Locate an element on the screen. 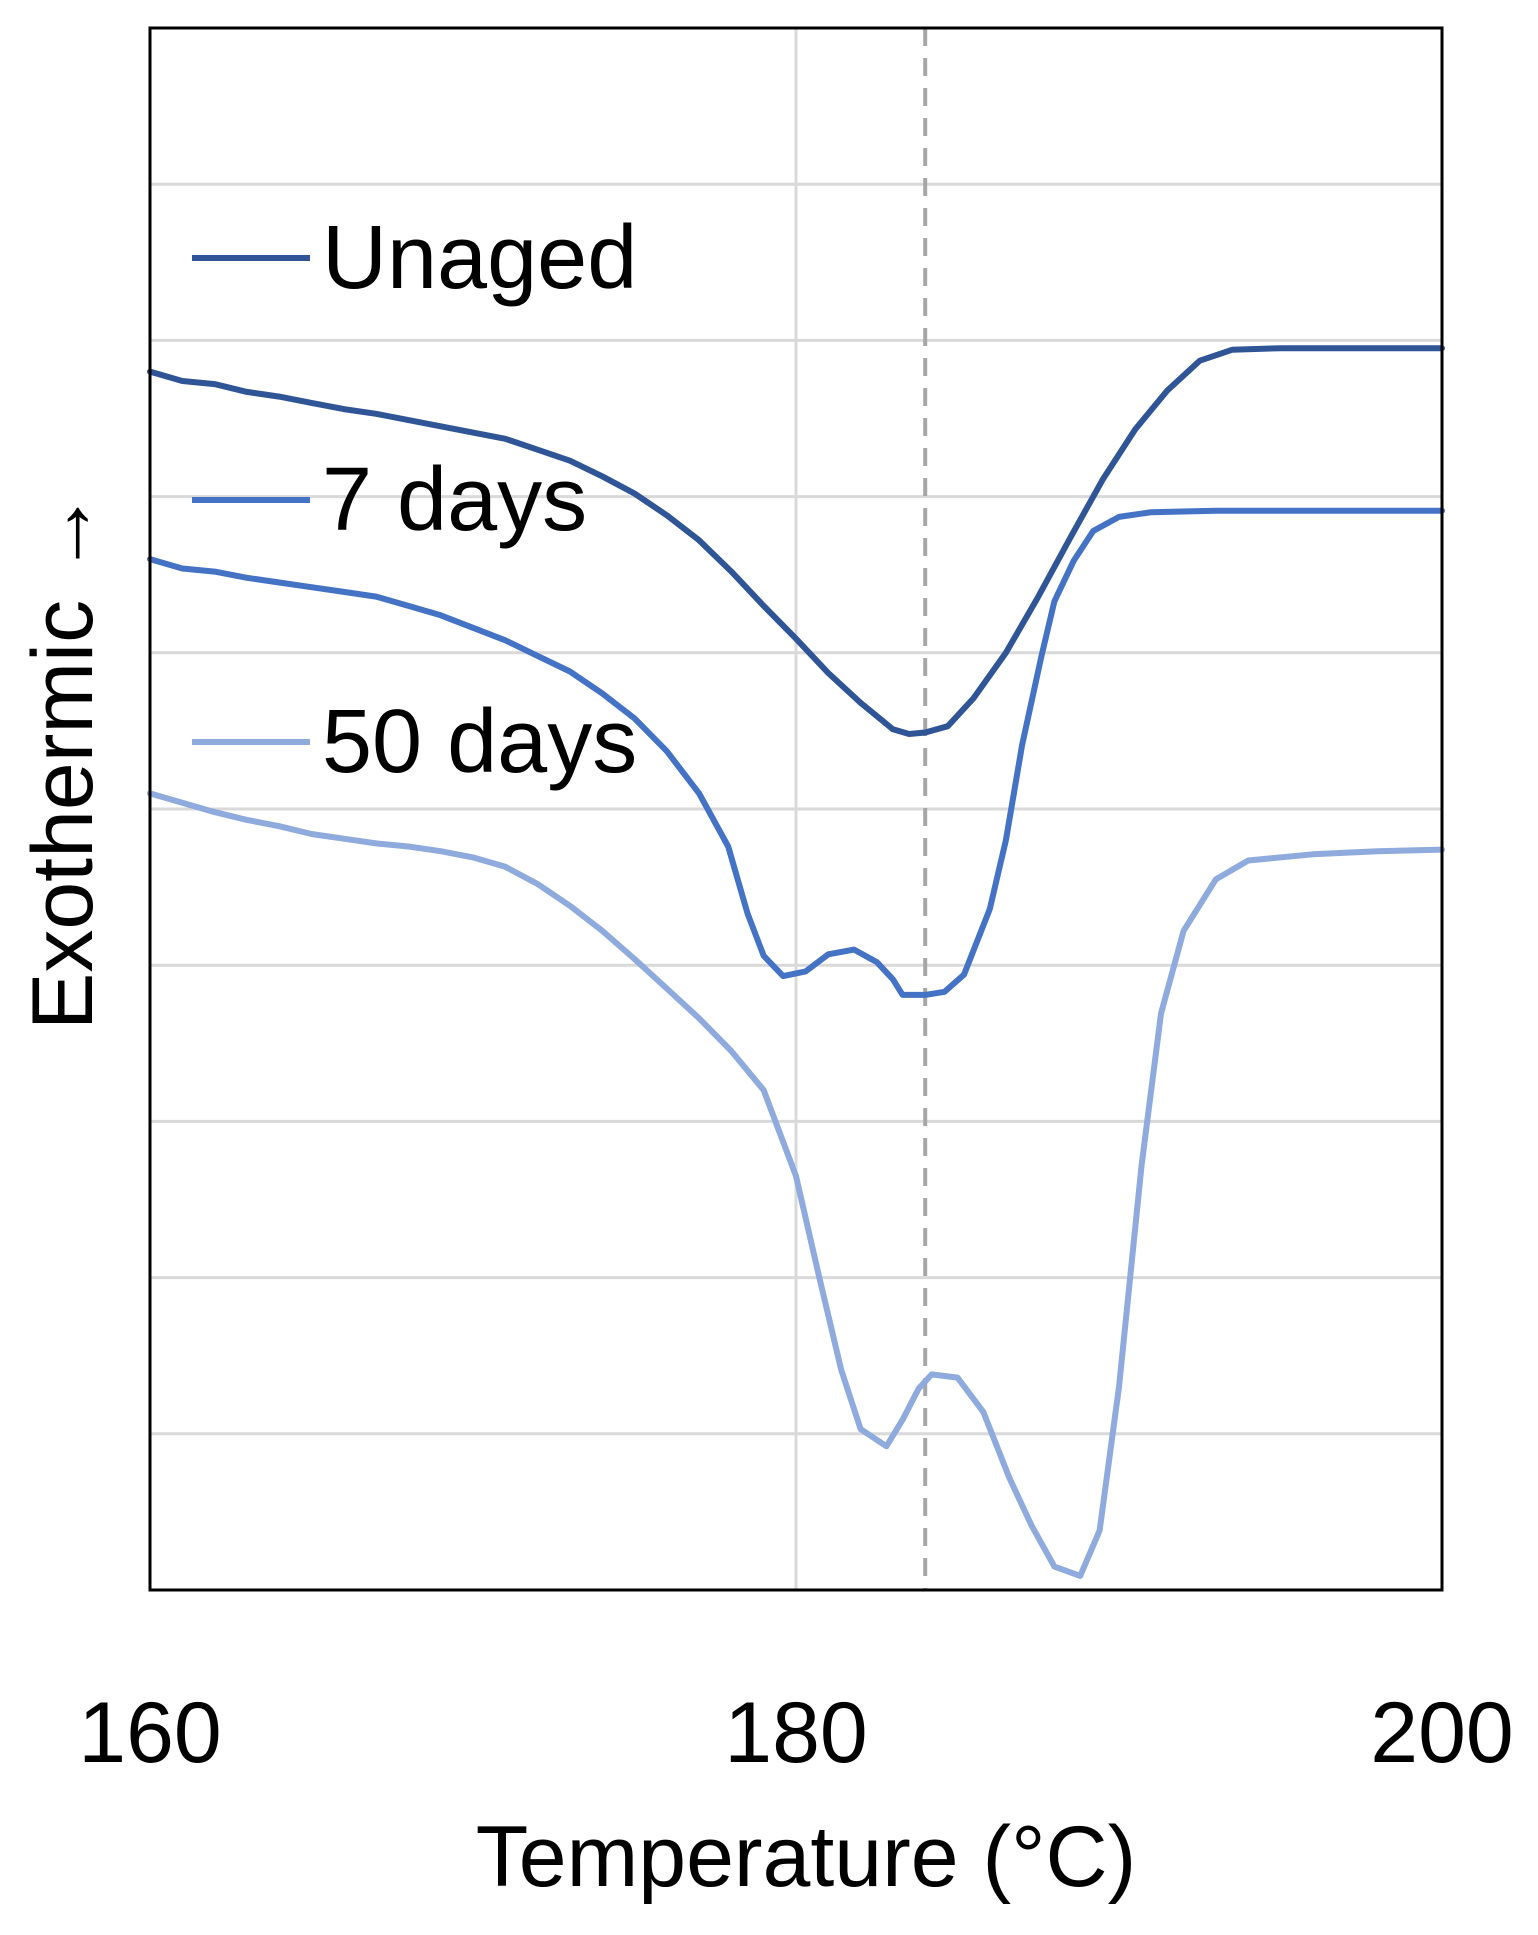 This screenshot has width=1538, height=1935. legend-label: 7 days is located at coordinates (454, 500).